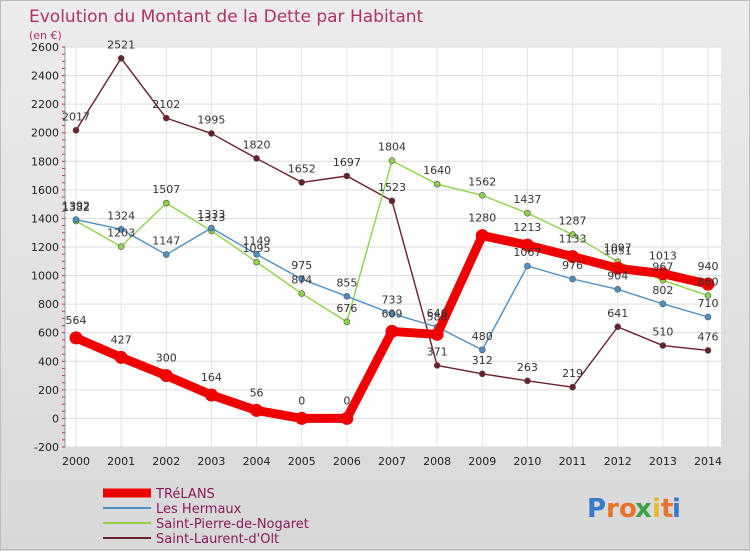  Describe the element at coordinates (211, 461) in the screenshot. I see `x-tick-label: 2003` at that location.